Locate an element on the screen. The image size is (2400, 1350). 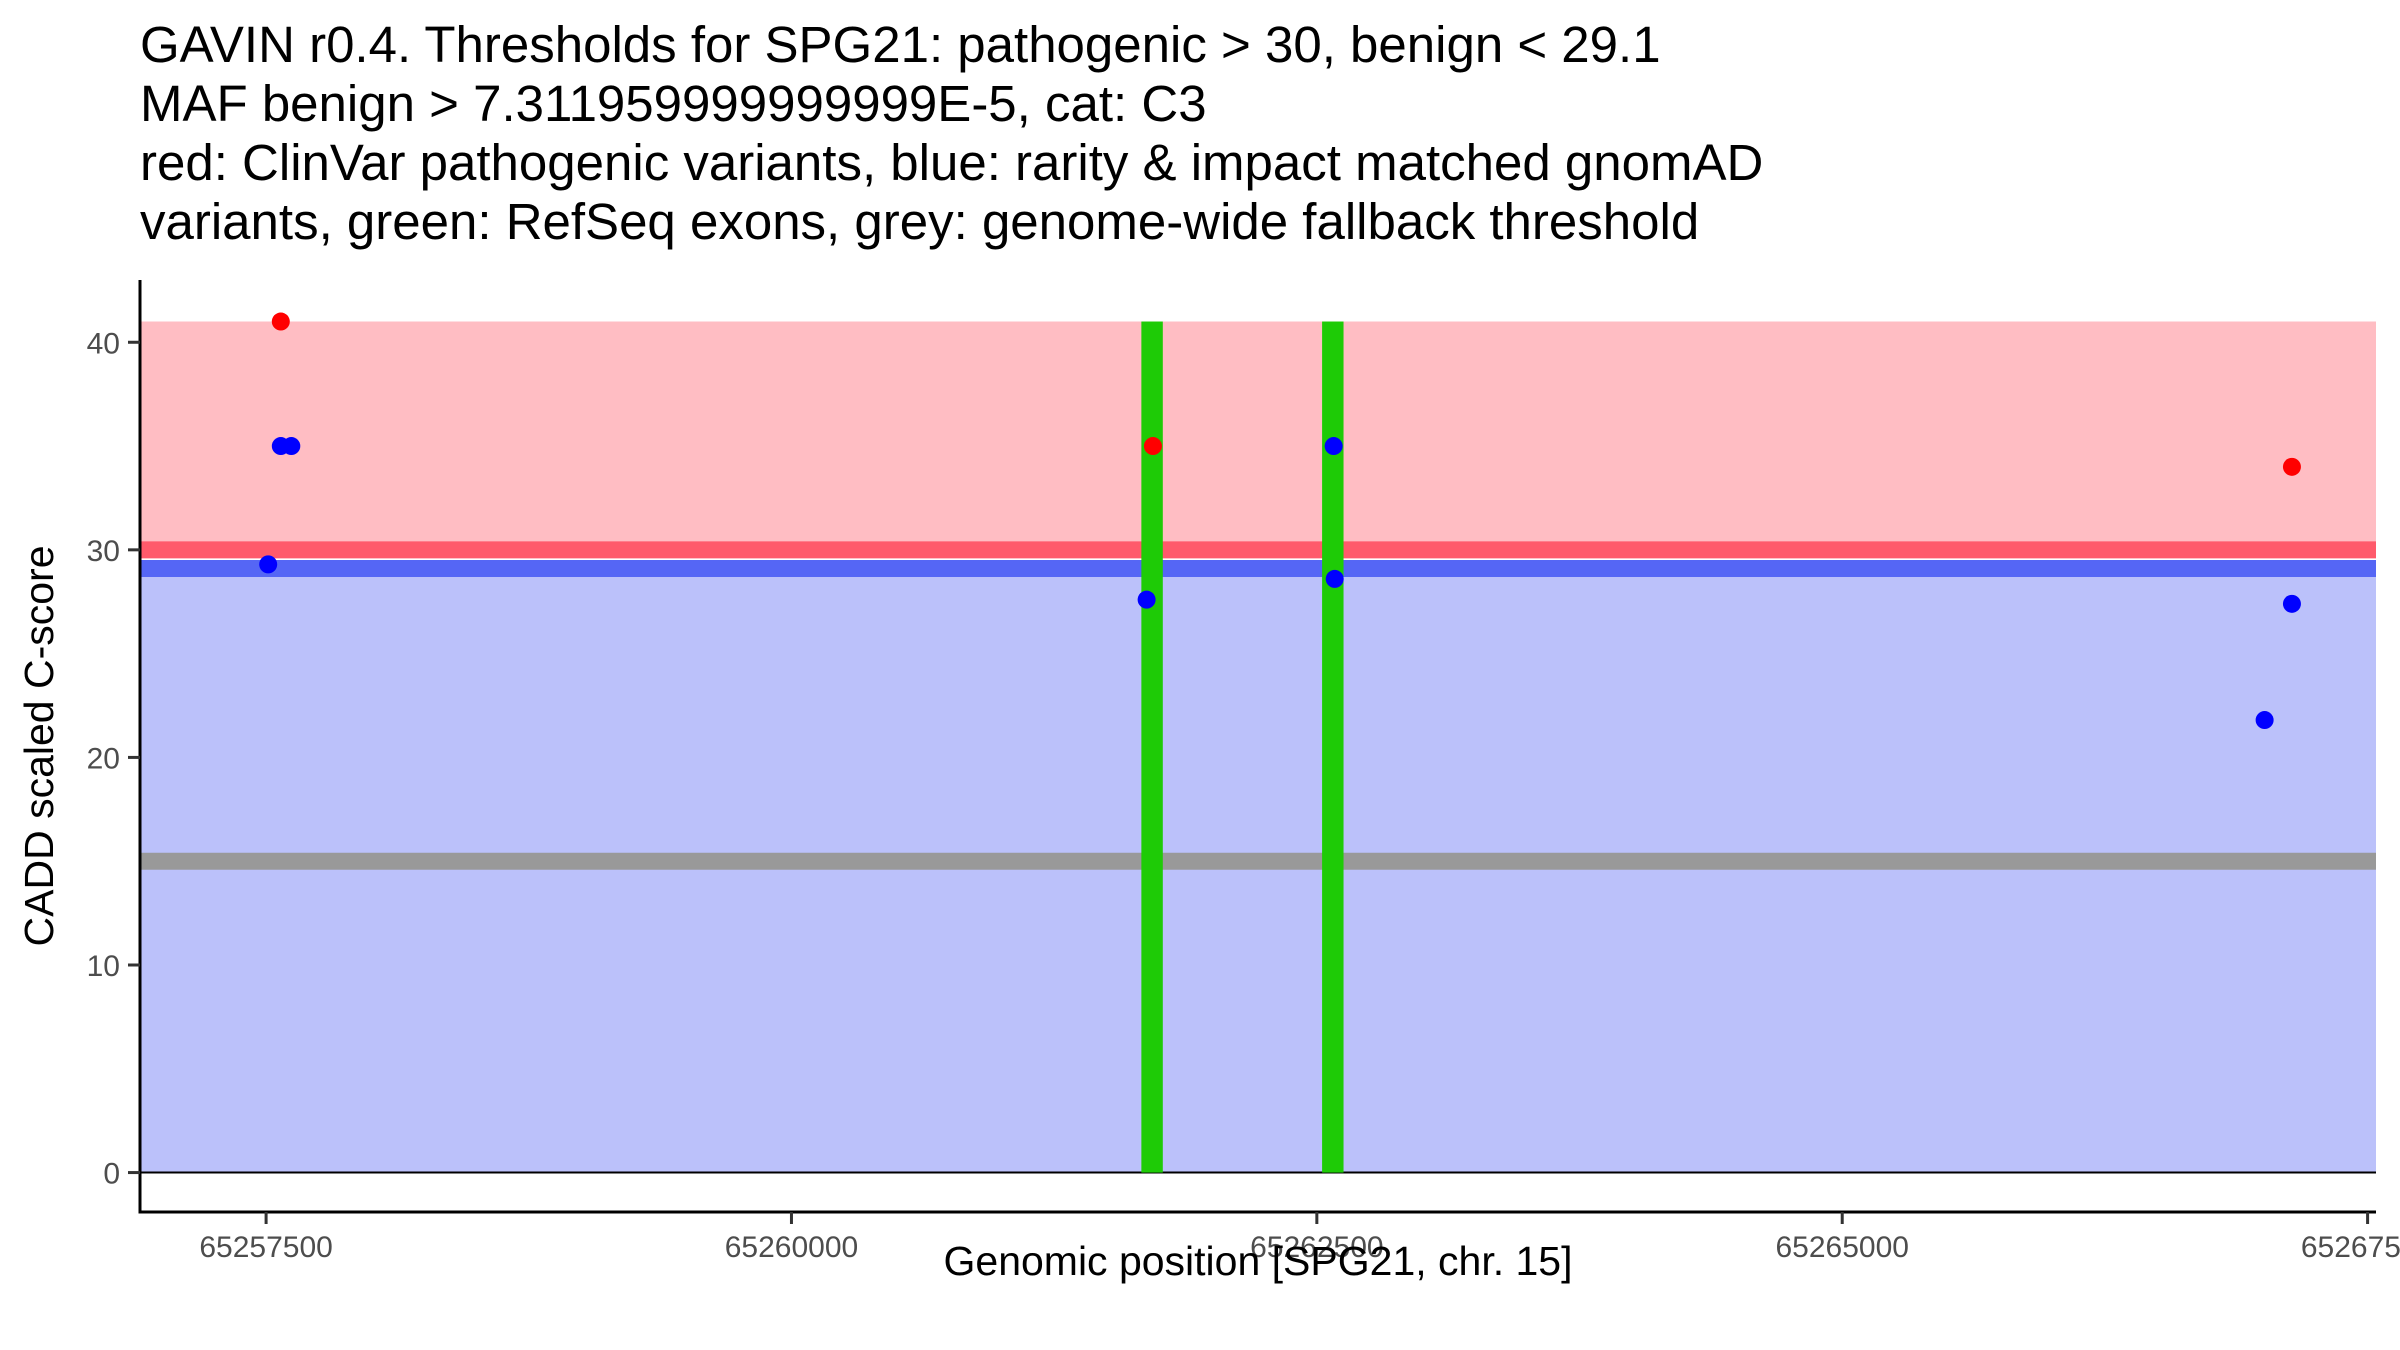
y-tick-label-40: 40 is located at coordinates (103, 343).